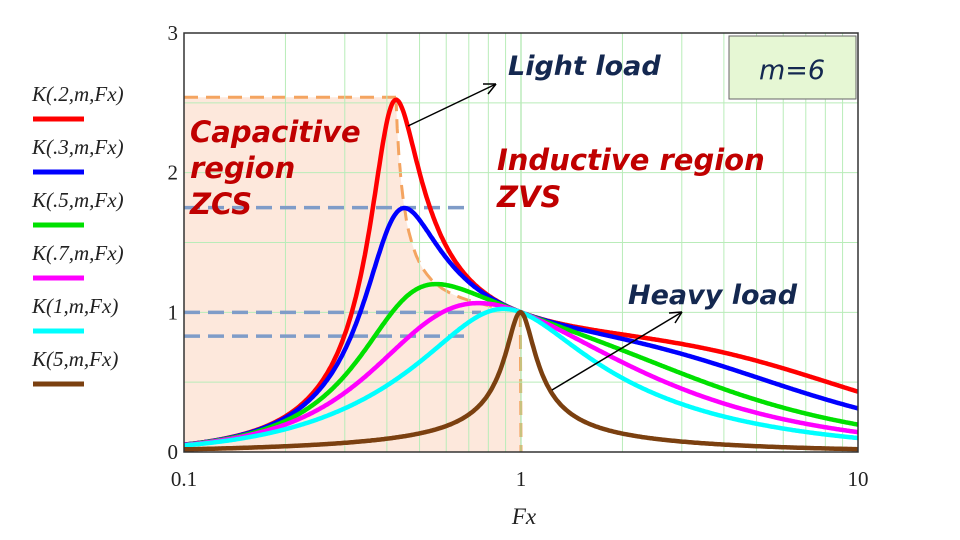  Describe the element at coordinates (77, 200) in the screenshot. I see `legend-entry-label: K(.5,m,Fx)` at that location.